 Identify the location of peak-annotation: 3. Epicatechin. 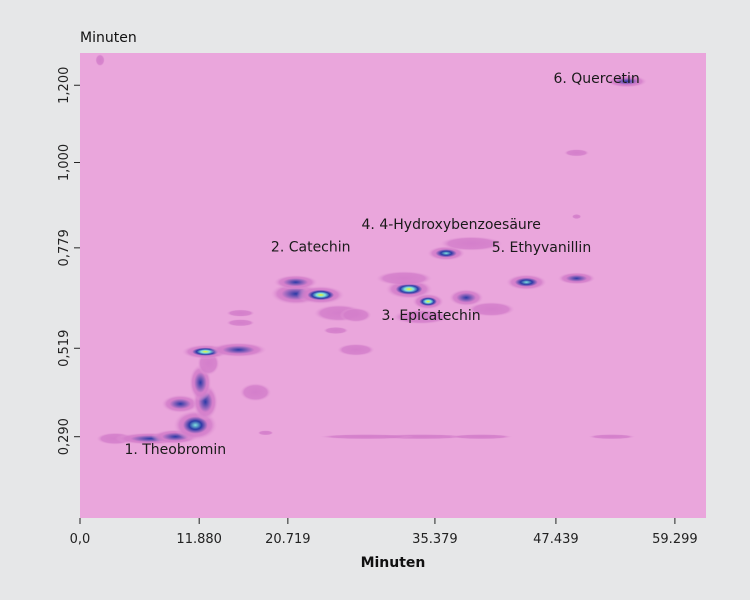
(431, 316).